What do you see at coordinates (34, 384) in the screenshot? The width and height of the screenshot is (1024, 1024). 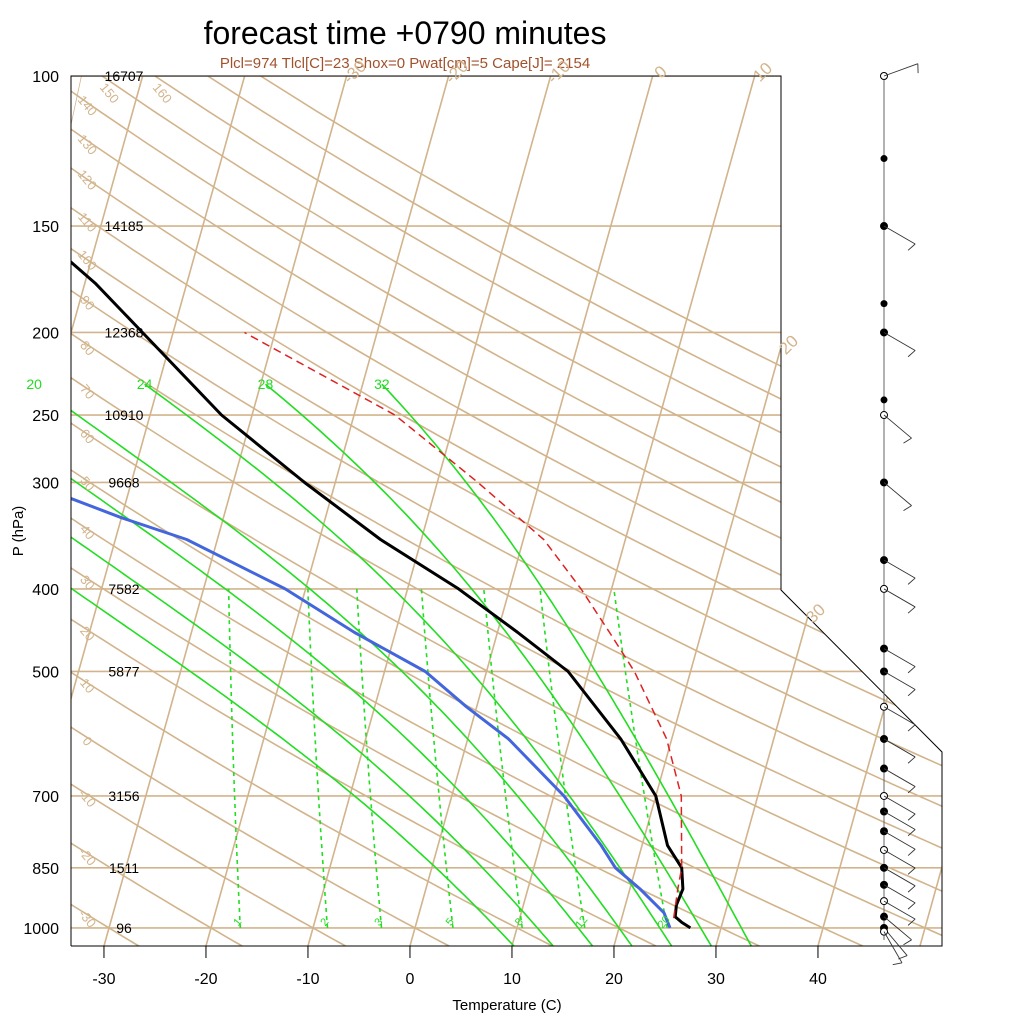 I see `moist-adiabat-label-20: 20` at bounding box center [34, 384].